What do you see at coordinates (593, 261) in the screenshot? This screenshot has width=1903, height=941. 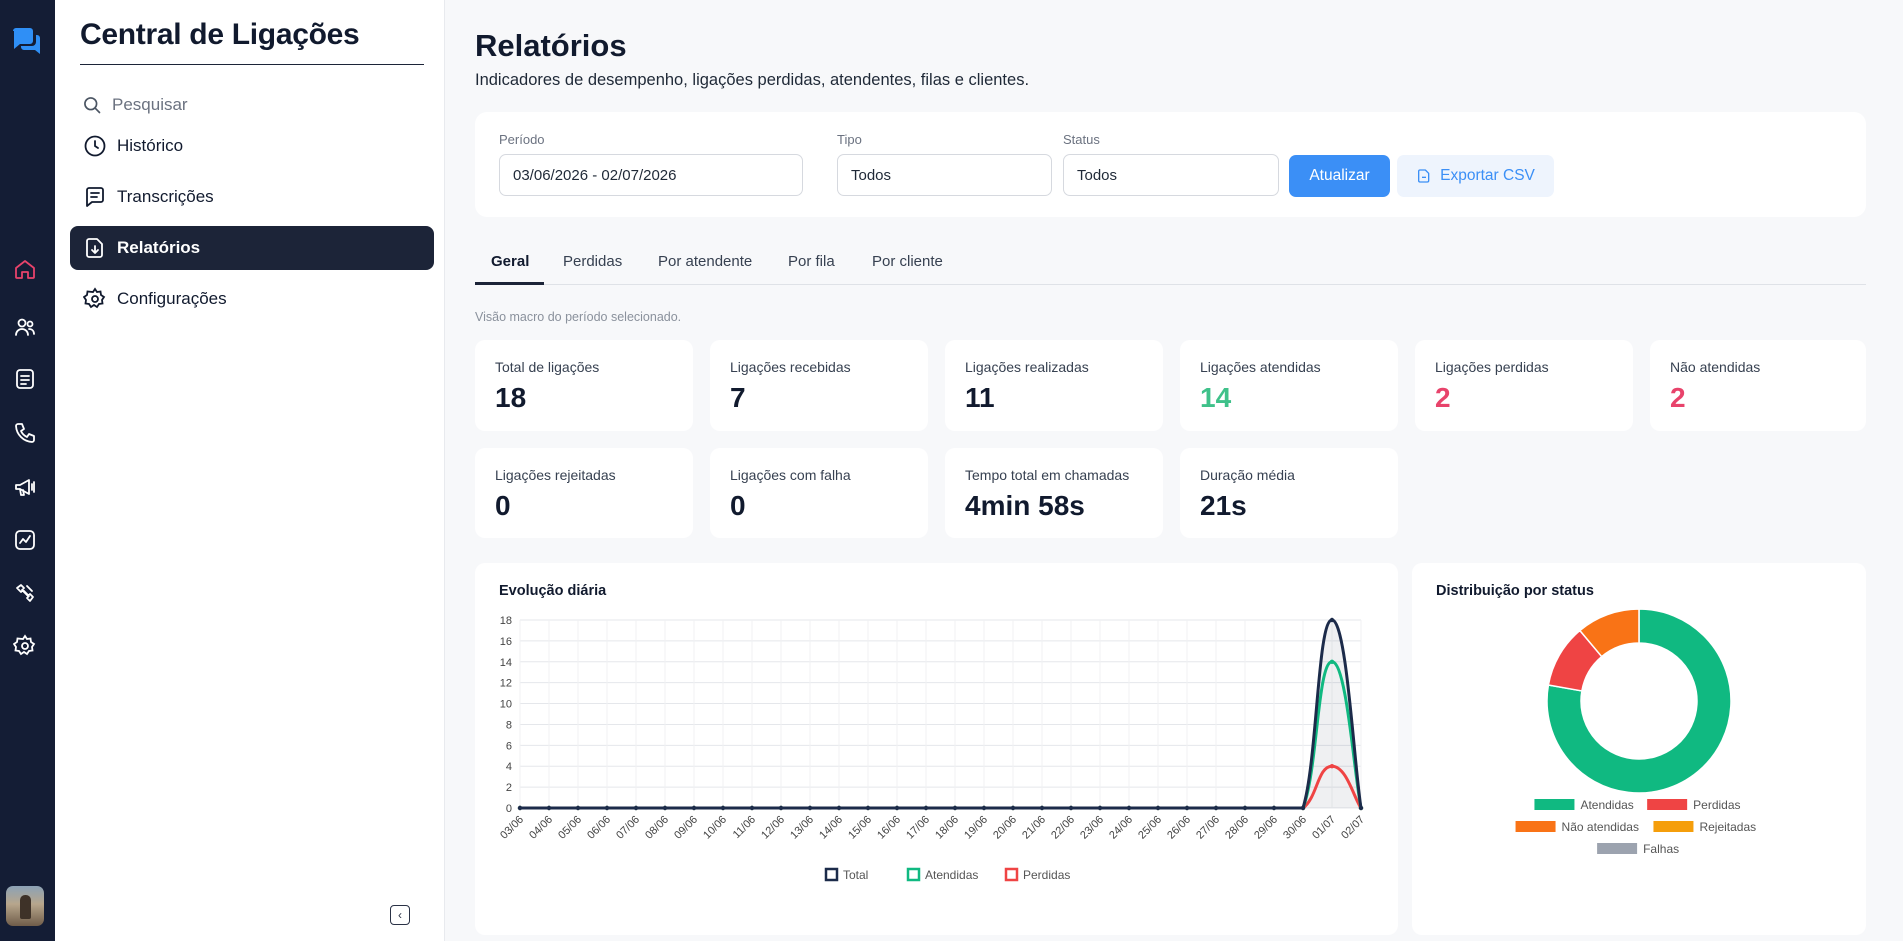 I see `tab-perdidas: Perdidas` at bounding box center [593, 261].